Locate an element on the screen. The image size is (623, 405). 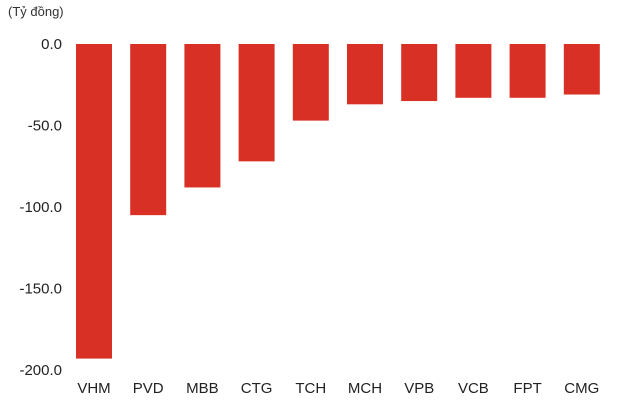
x-category-label: MCH is located at coordinates (365, 388).